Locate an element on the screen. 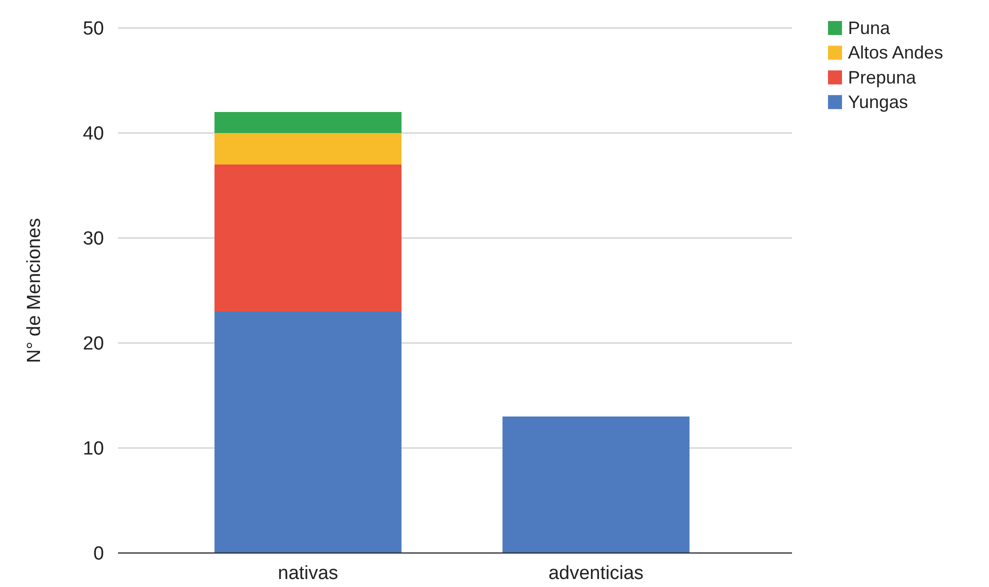  legend-label: Altos Andes is located at coordinates (896, 52).